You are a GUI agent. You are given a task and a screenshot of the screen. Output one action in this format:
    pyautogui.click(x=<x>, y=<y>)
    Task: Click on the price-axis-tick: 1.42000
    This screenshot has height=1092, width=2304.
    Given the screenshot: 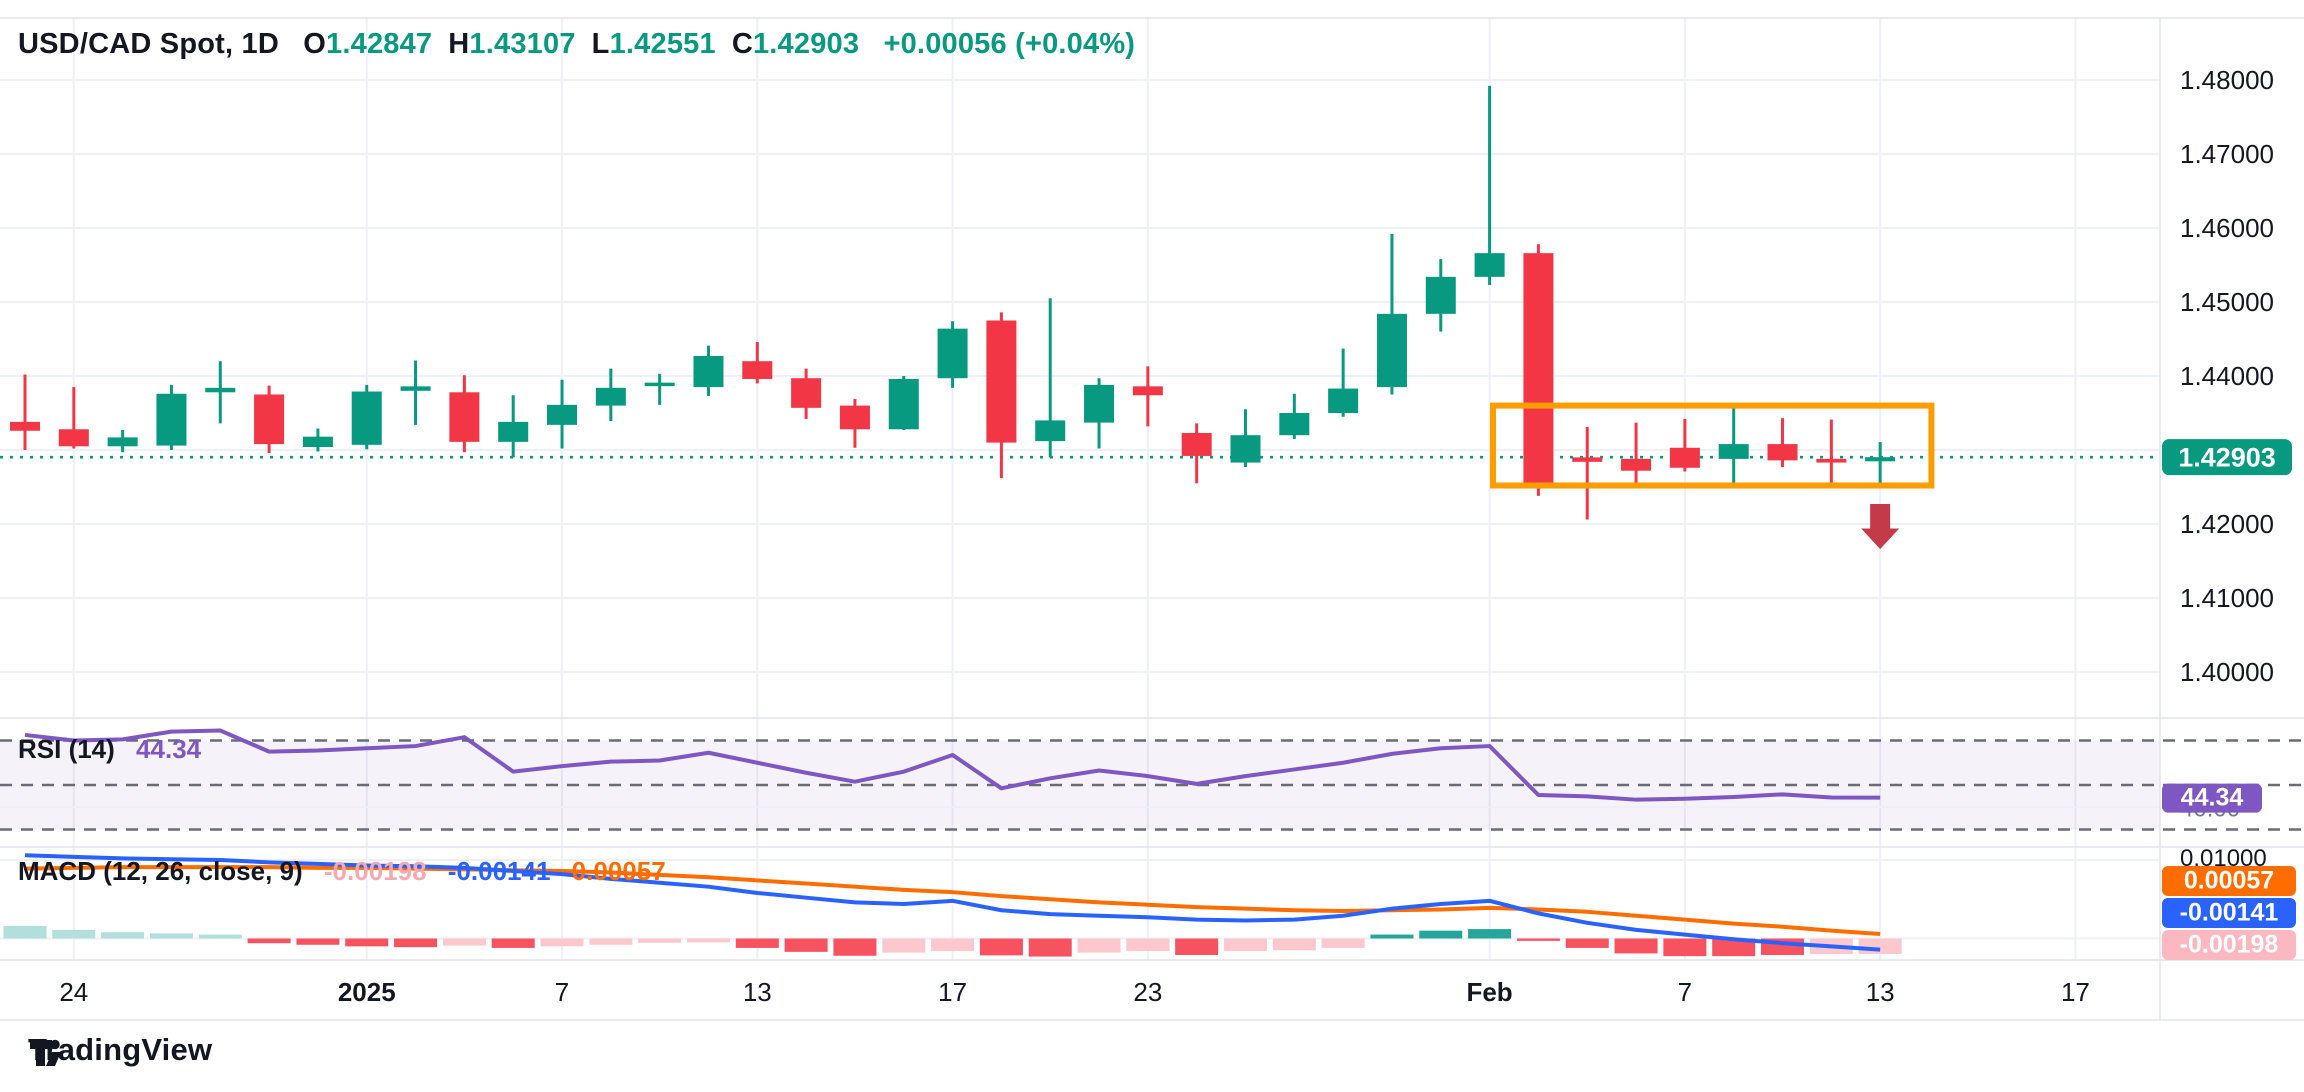 What is the action you would take?
    pyautogui.click(x=2227, y=524)
    